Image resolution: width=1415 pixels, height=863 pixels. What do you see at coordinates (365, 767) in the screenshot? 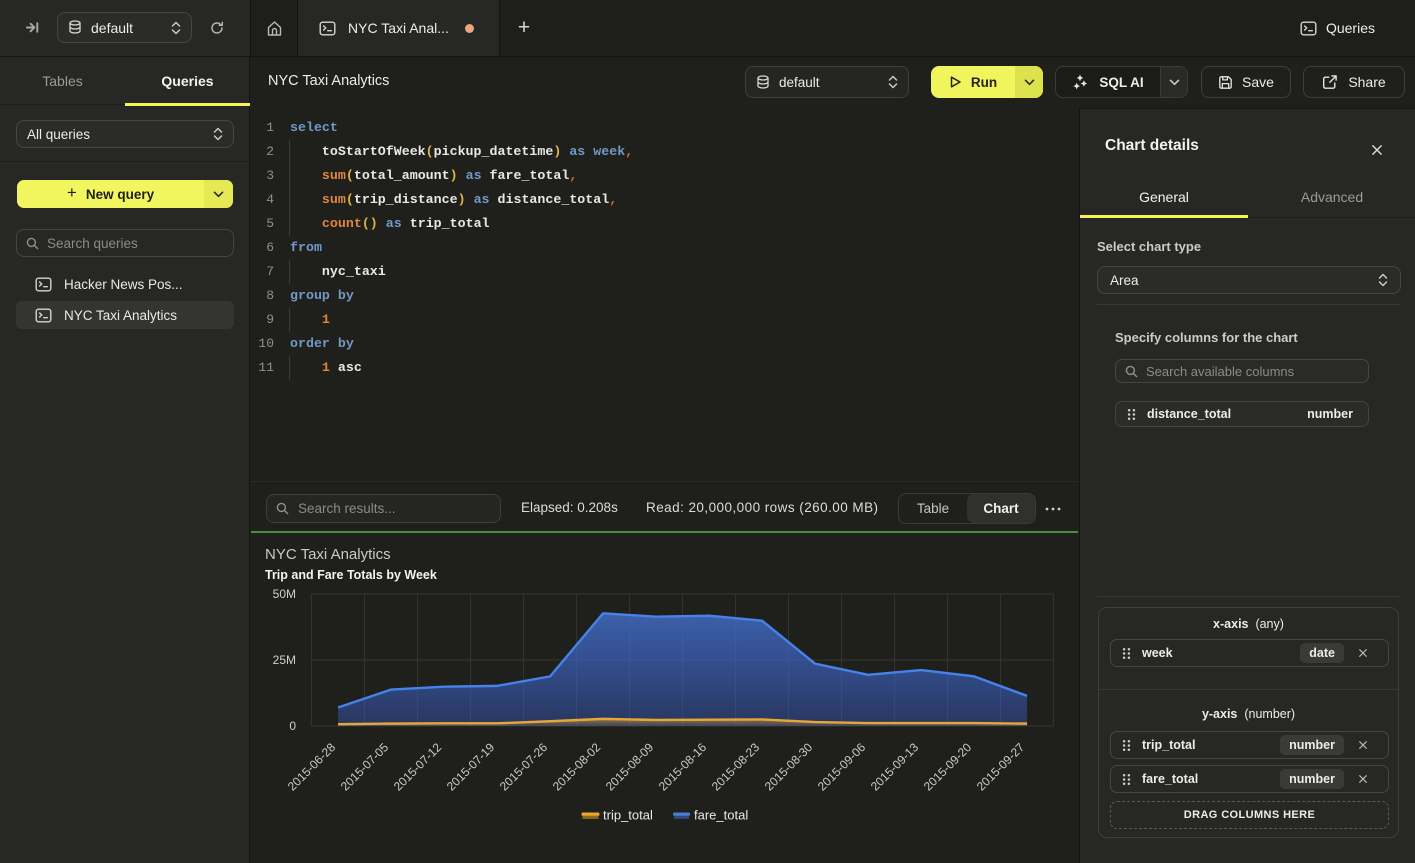
I see `svg-text: 2015-07-05` at bounding box center [365, 767].